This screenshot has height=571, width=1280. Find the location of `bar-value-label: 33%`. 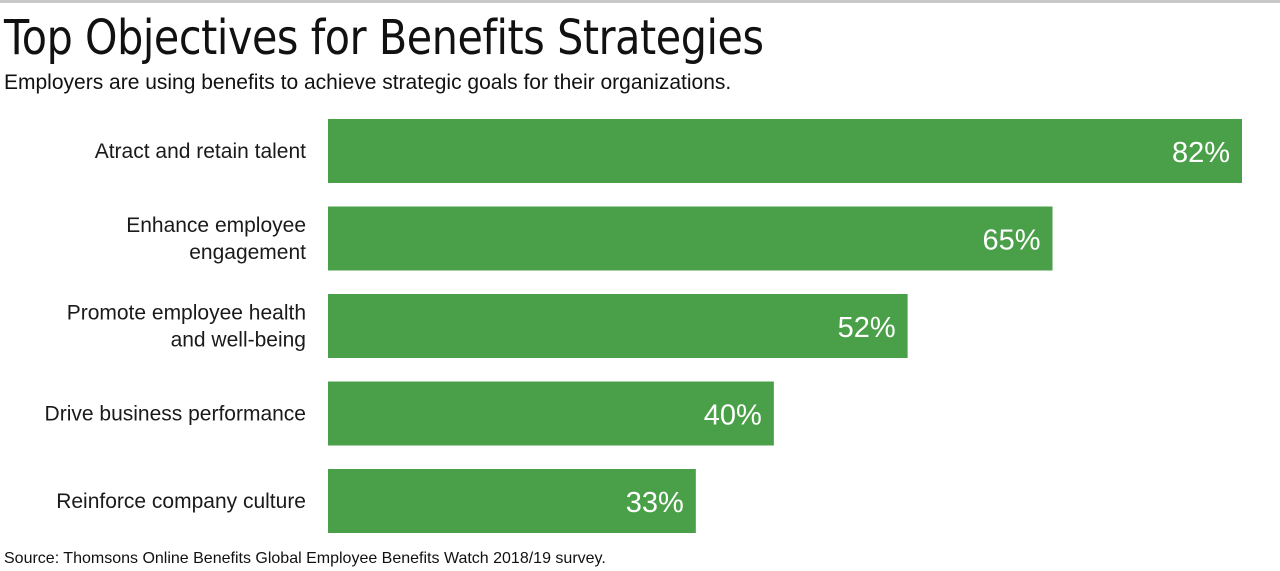

bar-value-label: 33% is located at coordinates (655, 503).